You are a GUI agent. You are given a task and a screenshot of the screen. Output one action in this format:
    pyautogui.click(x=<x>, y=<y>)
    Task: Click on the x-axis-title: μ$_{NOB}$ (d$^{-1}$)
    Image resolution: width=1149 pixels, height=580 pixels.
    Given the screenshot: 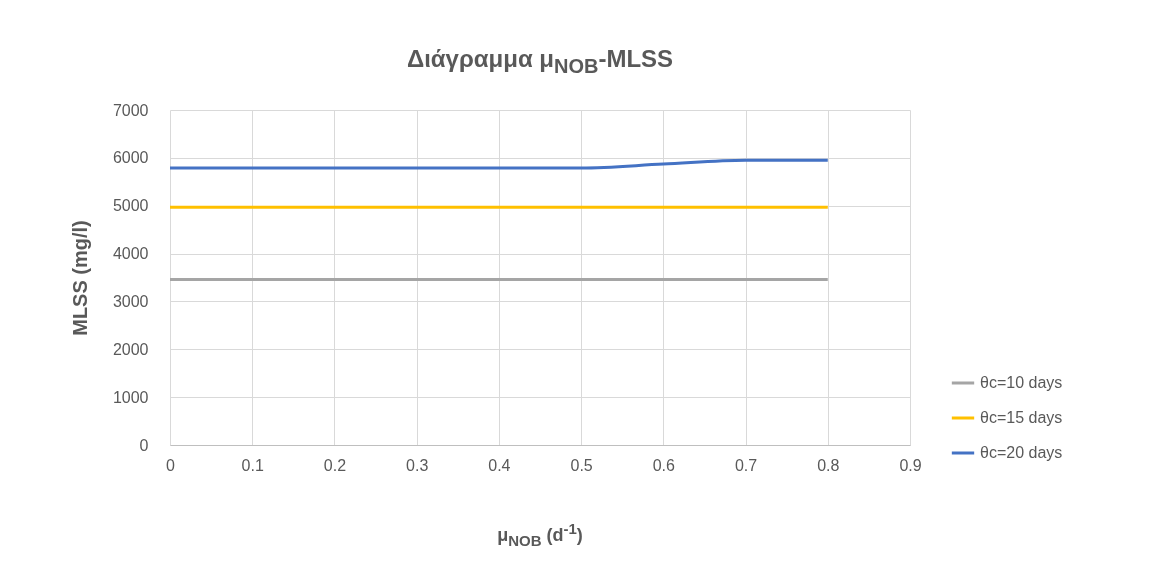 What is the action you would take?
    pyautogui.click(x=540, y=534)
    